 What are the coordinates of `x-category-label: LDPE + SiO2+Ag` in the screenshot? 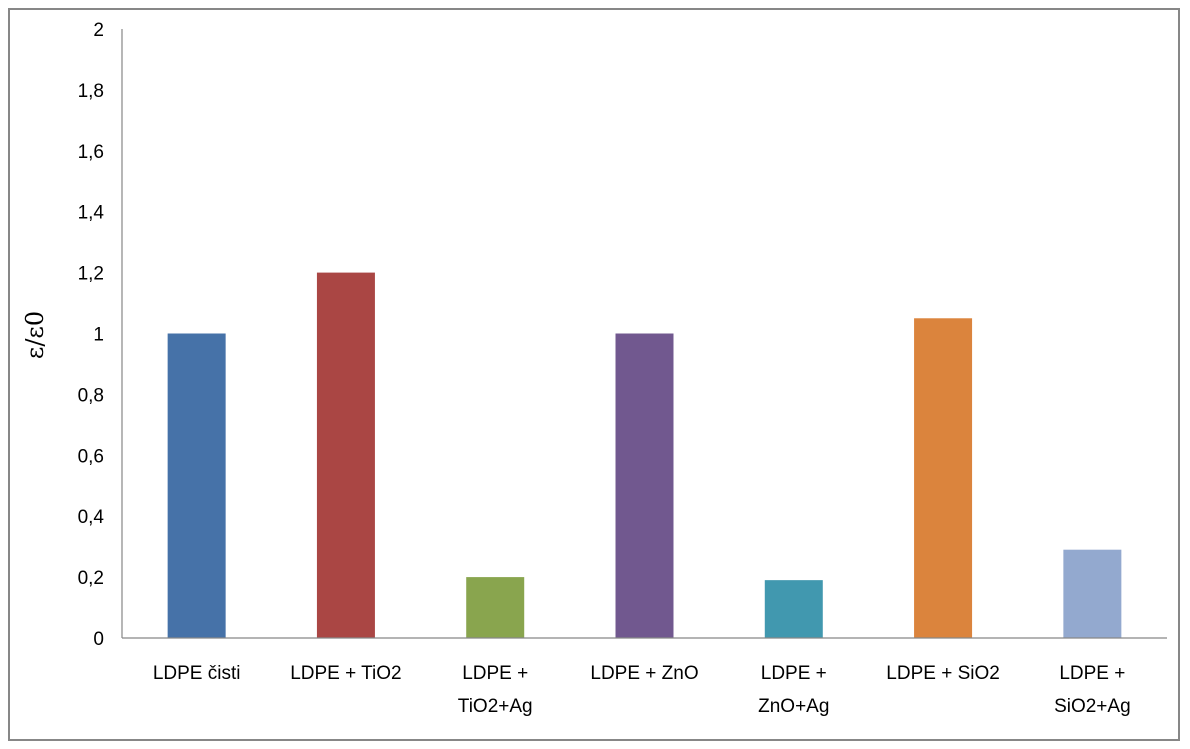 It's located at (1092, 690).